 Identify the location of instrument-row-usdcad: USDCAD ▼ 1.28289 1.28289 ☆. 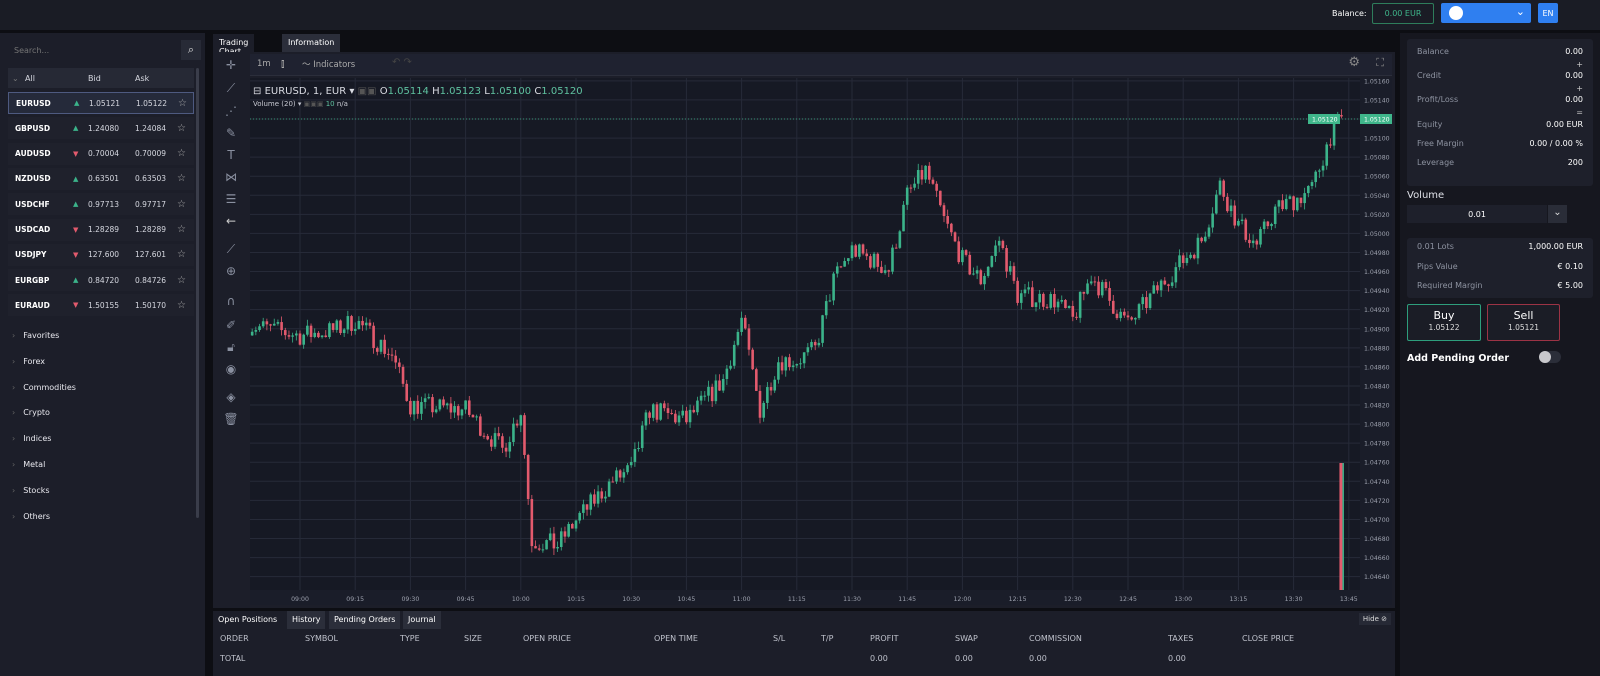
(101, 229).